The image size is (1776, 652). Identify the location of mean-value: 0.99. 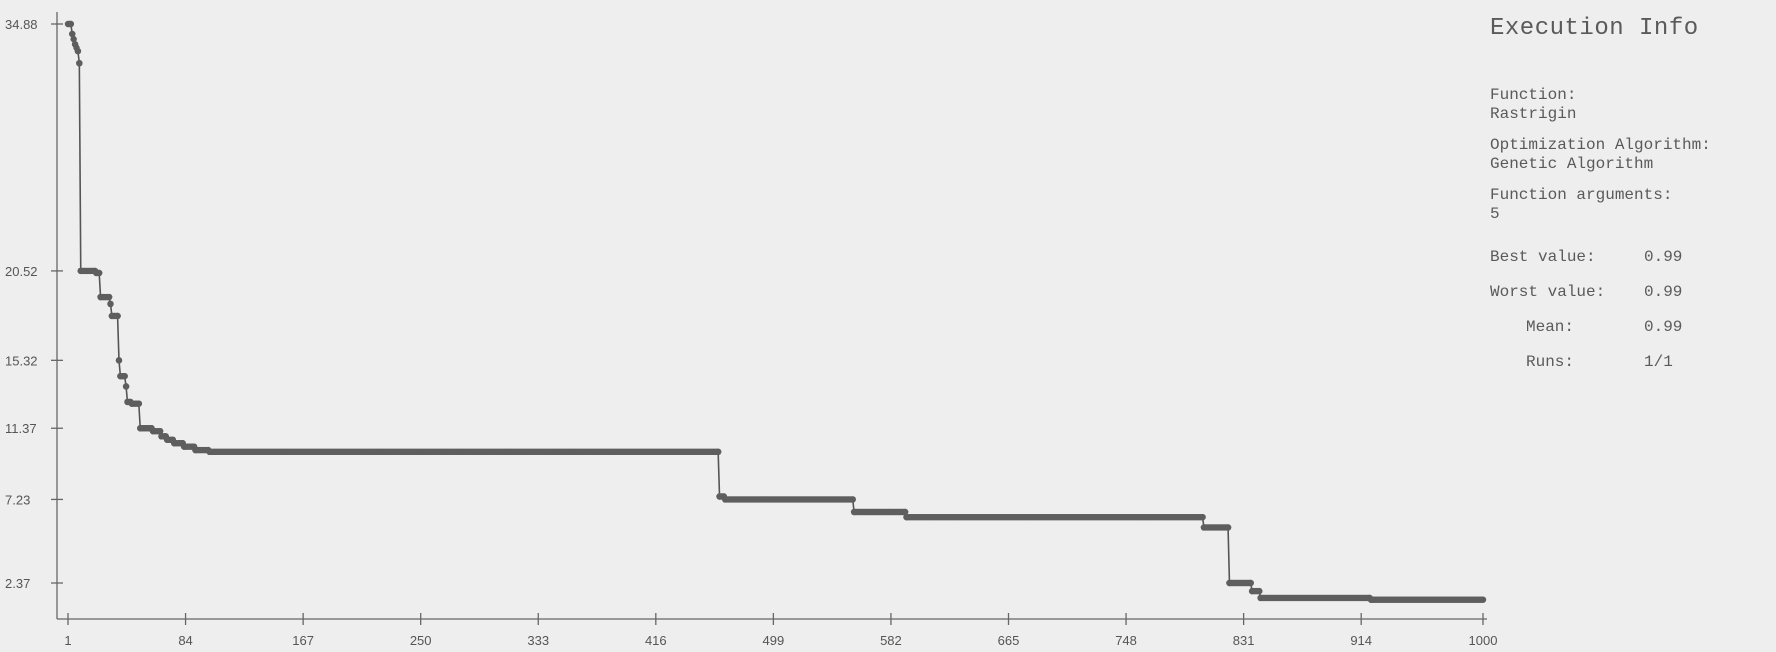
(1663, 327).